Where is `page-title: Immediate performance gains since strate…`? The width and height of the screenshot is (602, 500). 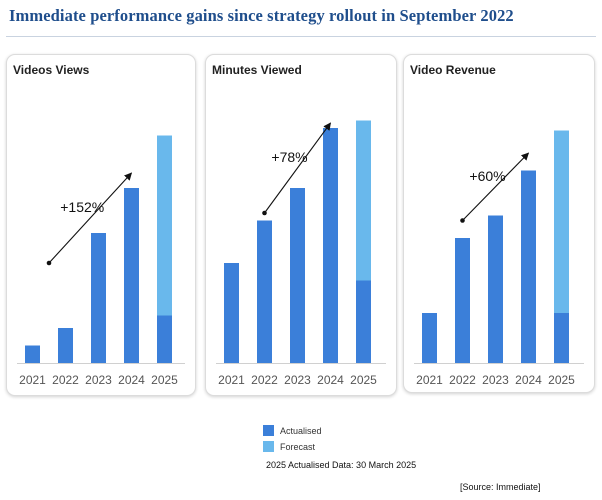
page-title: Immediate performance gains since strate… is located at coordinates (261, 15).